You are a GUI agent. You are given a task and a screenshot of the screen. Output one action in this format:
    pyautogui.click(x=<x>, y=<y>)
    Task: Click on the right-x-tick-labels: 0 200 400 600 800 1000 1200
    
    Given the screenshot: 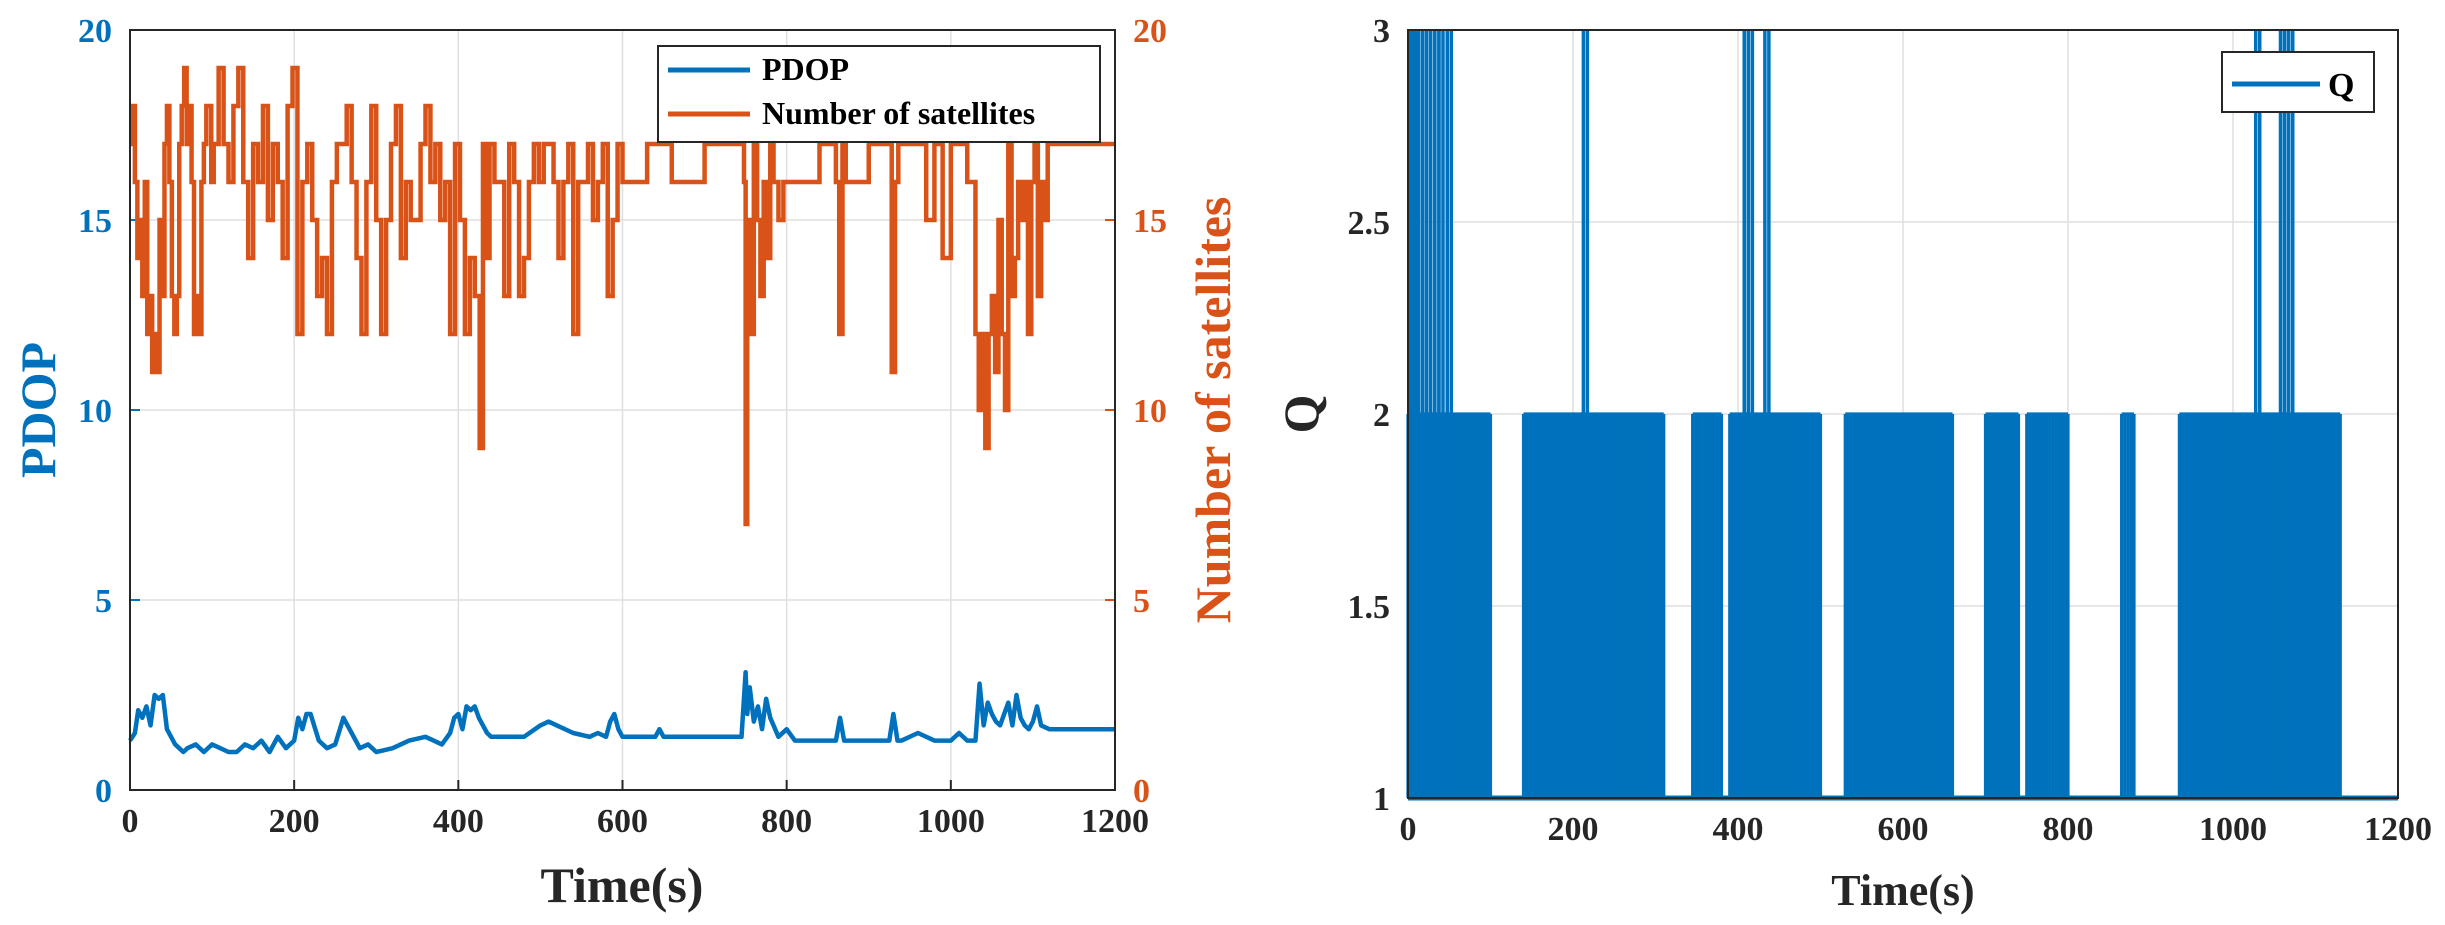 What is the action you would take?
    pyautogui.click(x=1916, y=829)
    